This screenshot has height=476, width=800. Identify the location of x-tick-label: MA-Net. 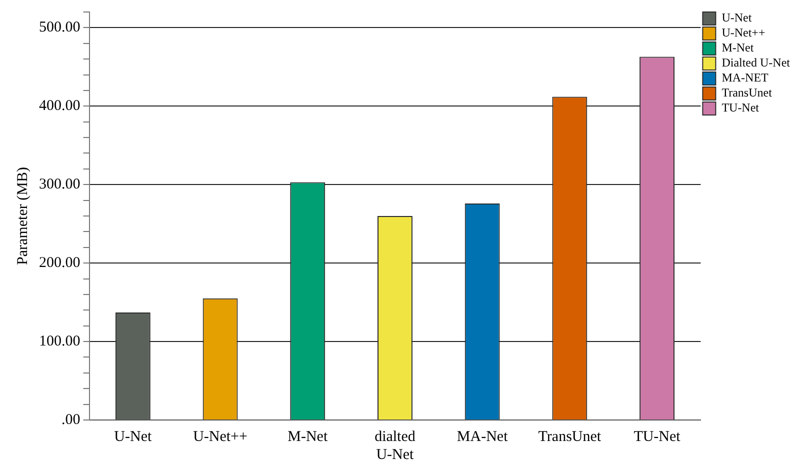
(482, 436).